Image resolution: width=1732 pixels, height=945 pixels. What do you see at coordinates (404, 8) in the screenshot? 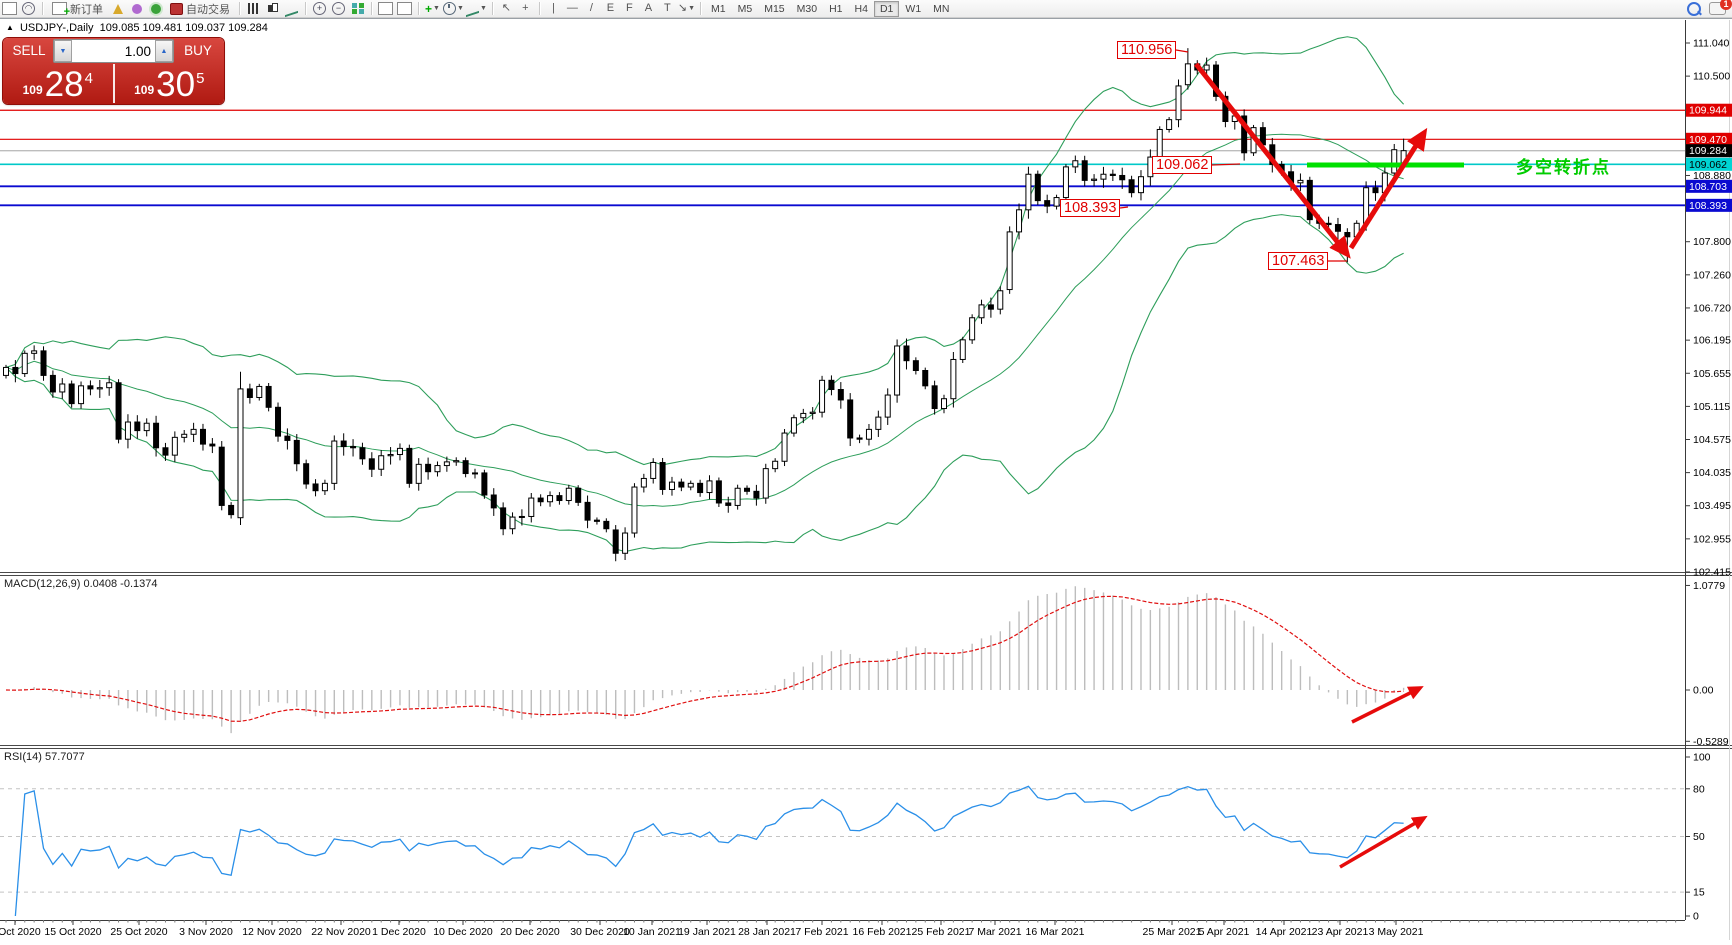
I see `chart-shift-icon` at bounding box center [404, 8].